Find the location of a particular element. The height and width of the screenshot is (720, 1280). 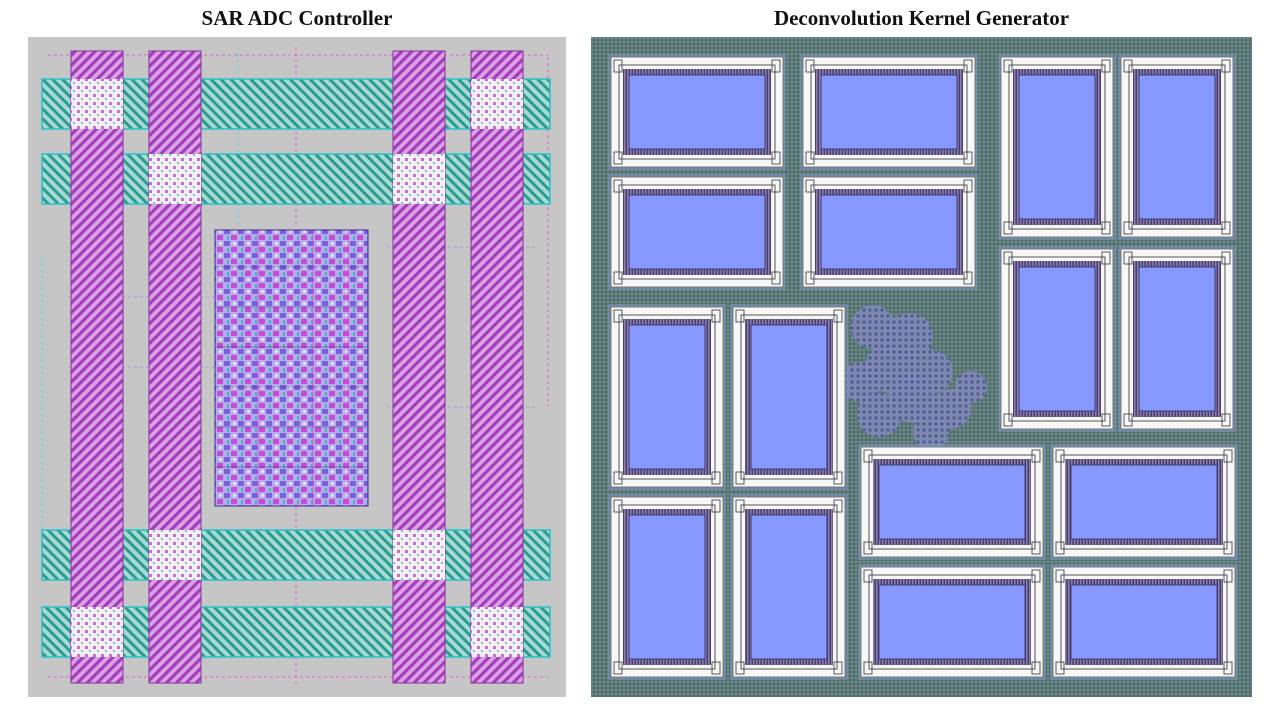

standard-cell-region is located at coordinates (291, 368).